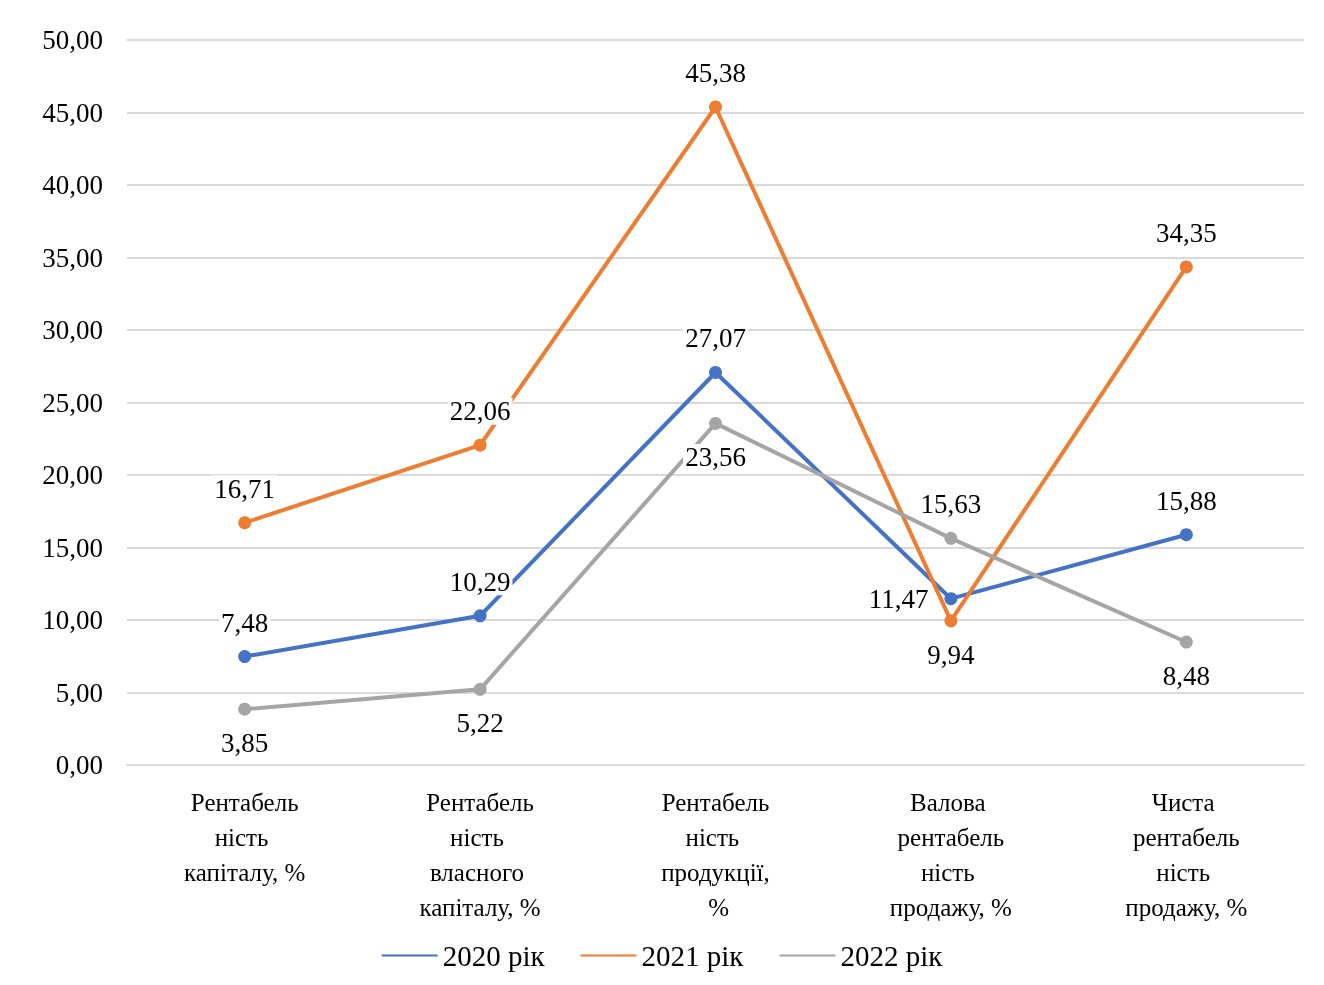 The height and width of the screenshot is (985, 1324). What do you see at coordinates (79, 692) in the screenshot?
I see `y-tick-label: 5,00` at bounding box center [79, 692].